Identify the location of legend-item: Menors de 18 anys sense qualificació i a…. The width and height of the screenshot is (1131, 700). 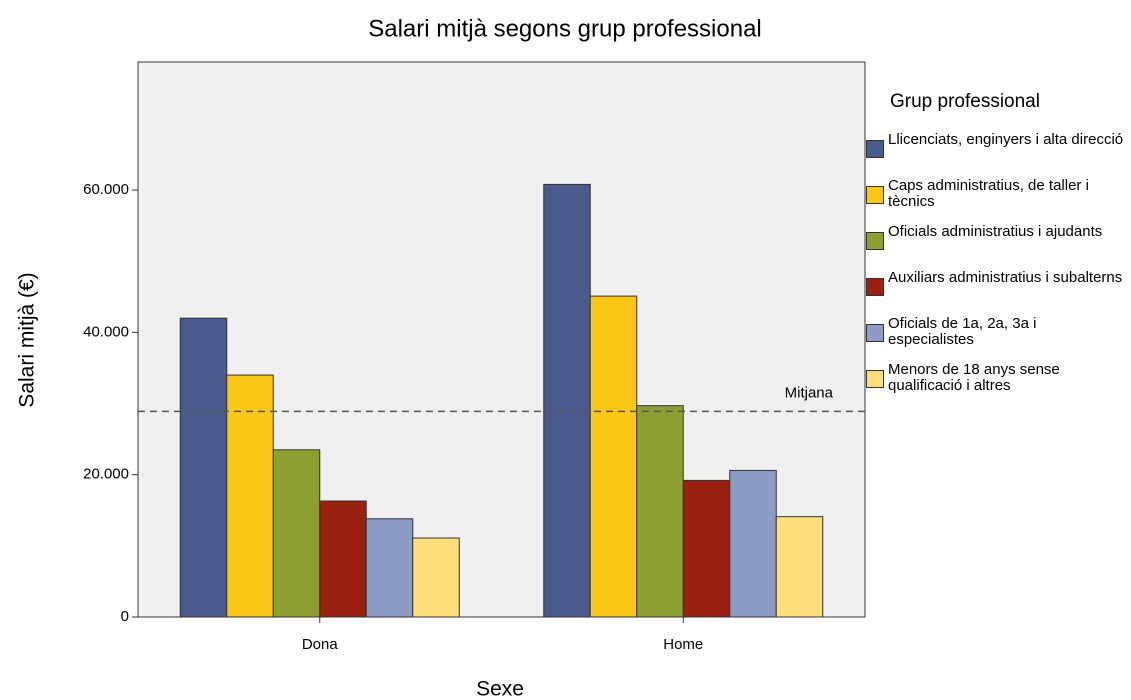
(997, 378).